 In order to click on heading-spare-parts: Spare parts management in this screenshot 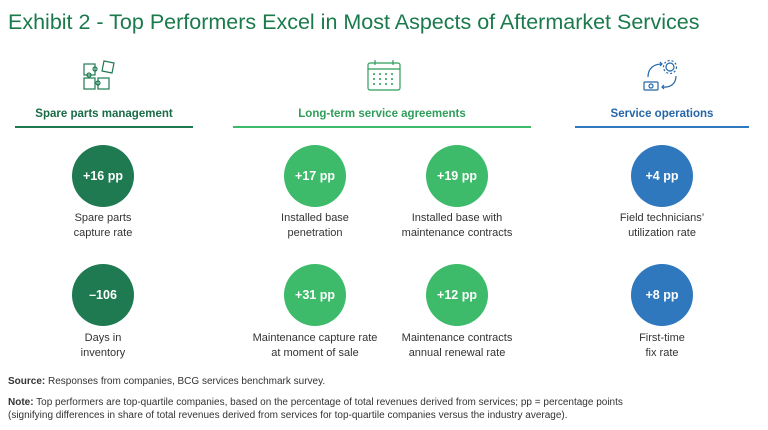, I will do `click(104, 114)`.